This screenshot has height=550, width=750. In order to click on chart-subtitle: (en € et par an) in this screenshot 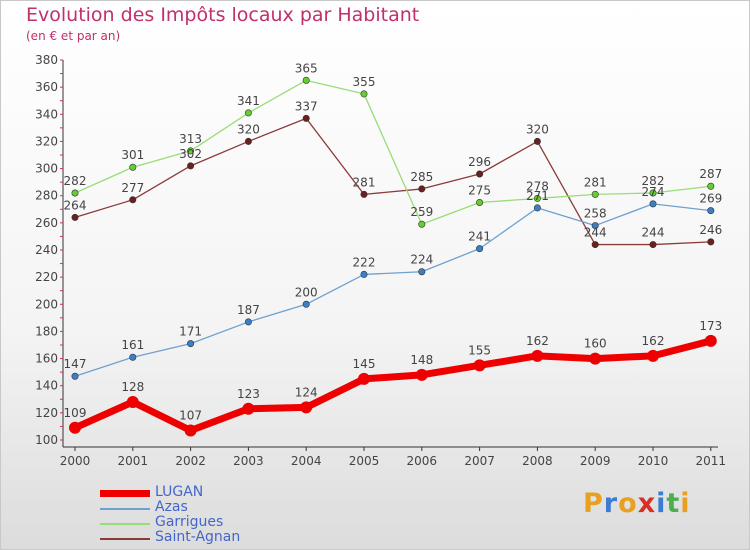, I will do `click(73, 36)`.